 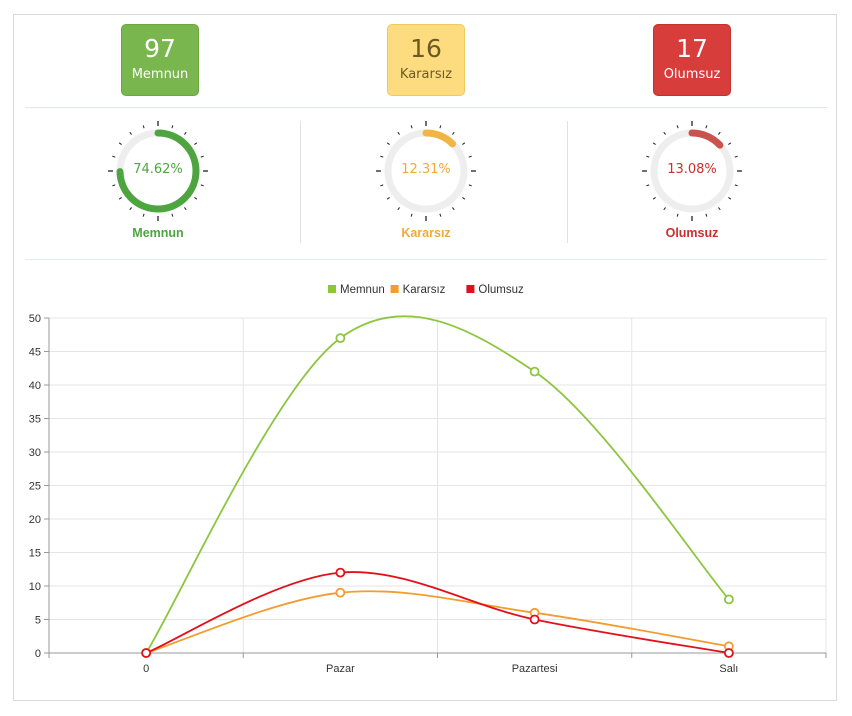 I want to click on legend-item: Memnun, so click(x=356, y=290).